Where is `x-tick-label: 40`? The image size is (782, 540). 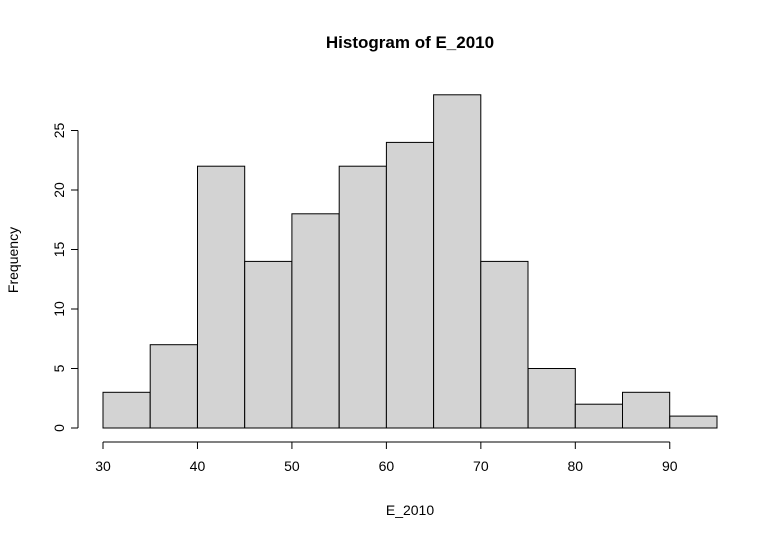 x-tick-label: 40 is located at coordinates (198, 466).